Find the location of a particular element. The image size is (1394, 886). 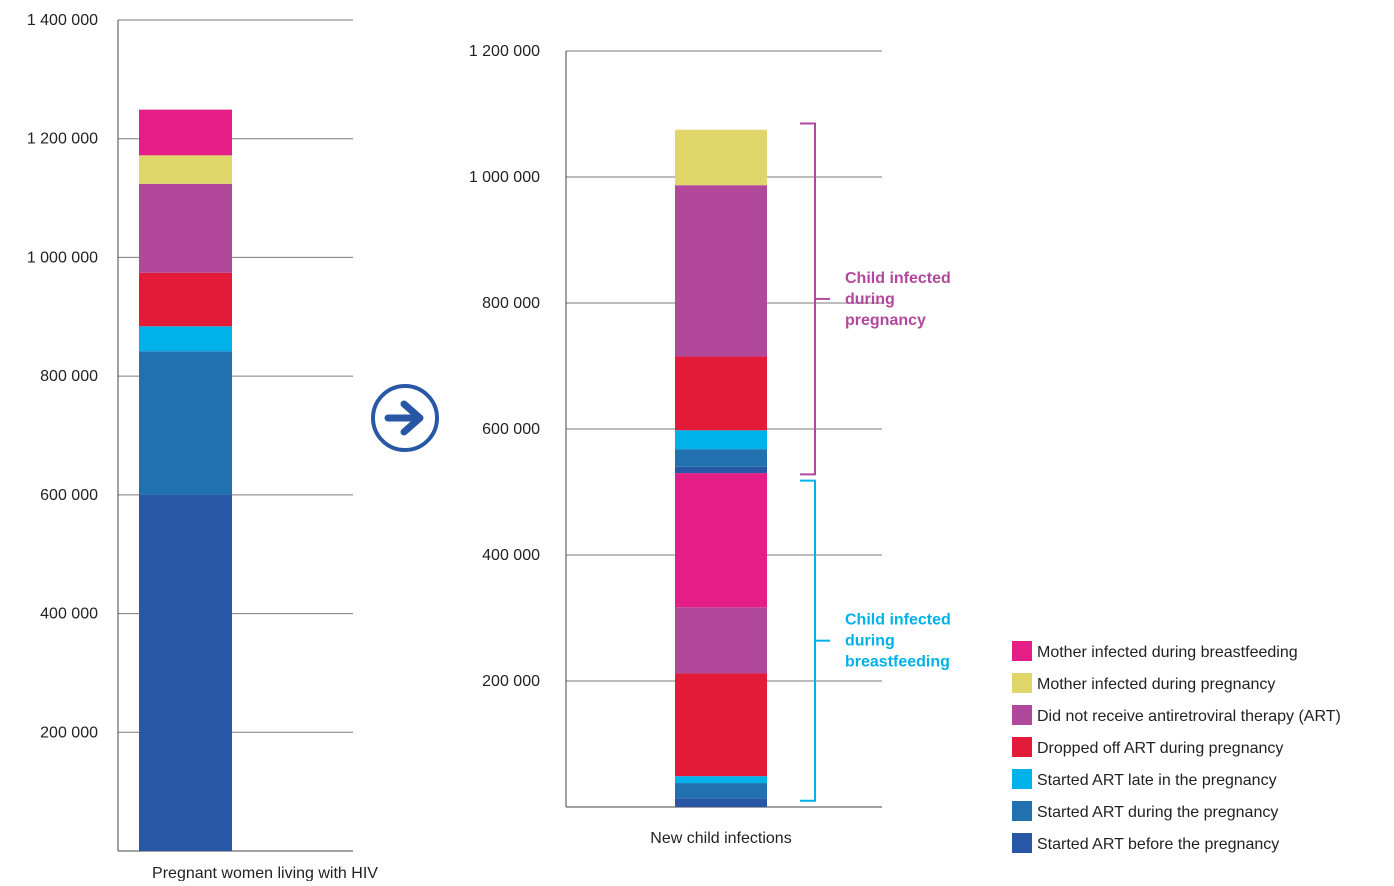

legend-item-started-art-late-in-the-pregnancy: Started ART late in the pregnancy is located at coordinates (1144, 779).